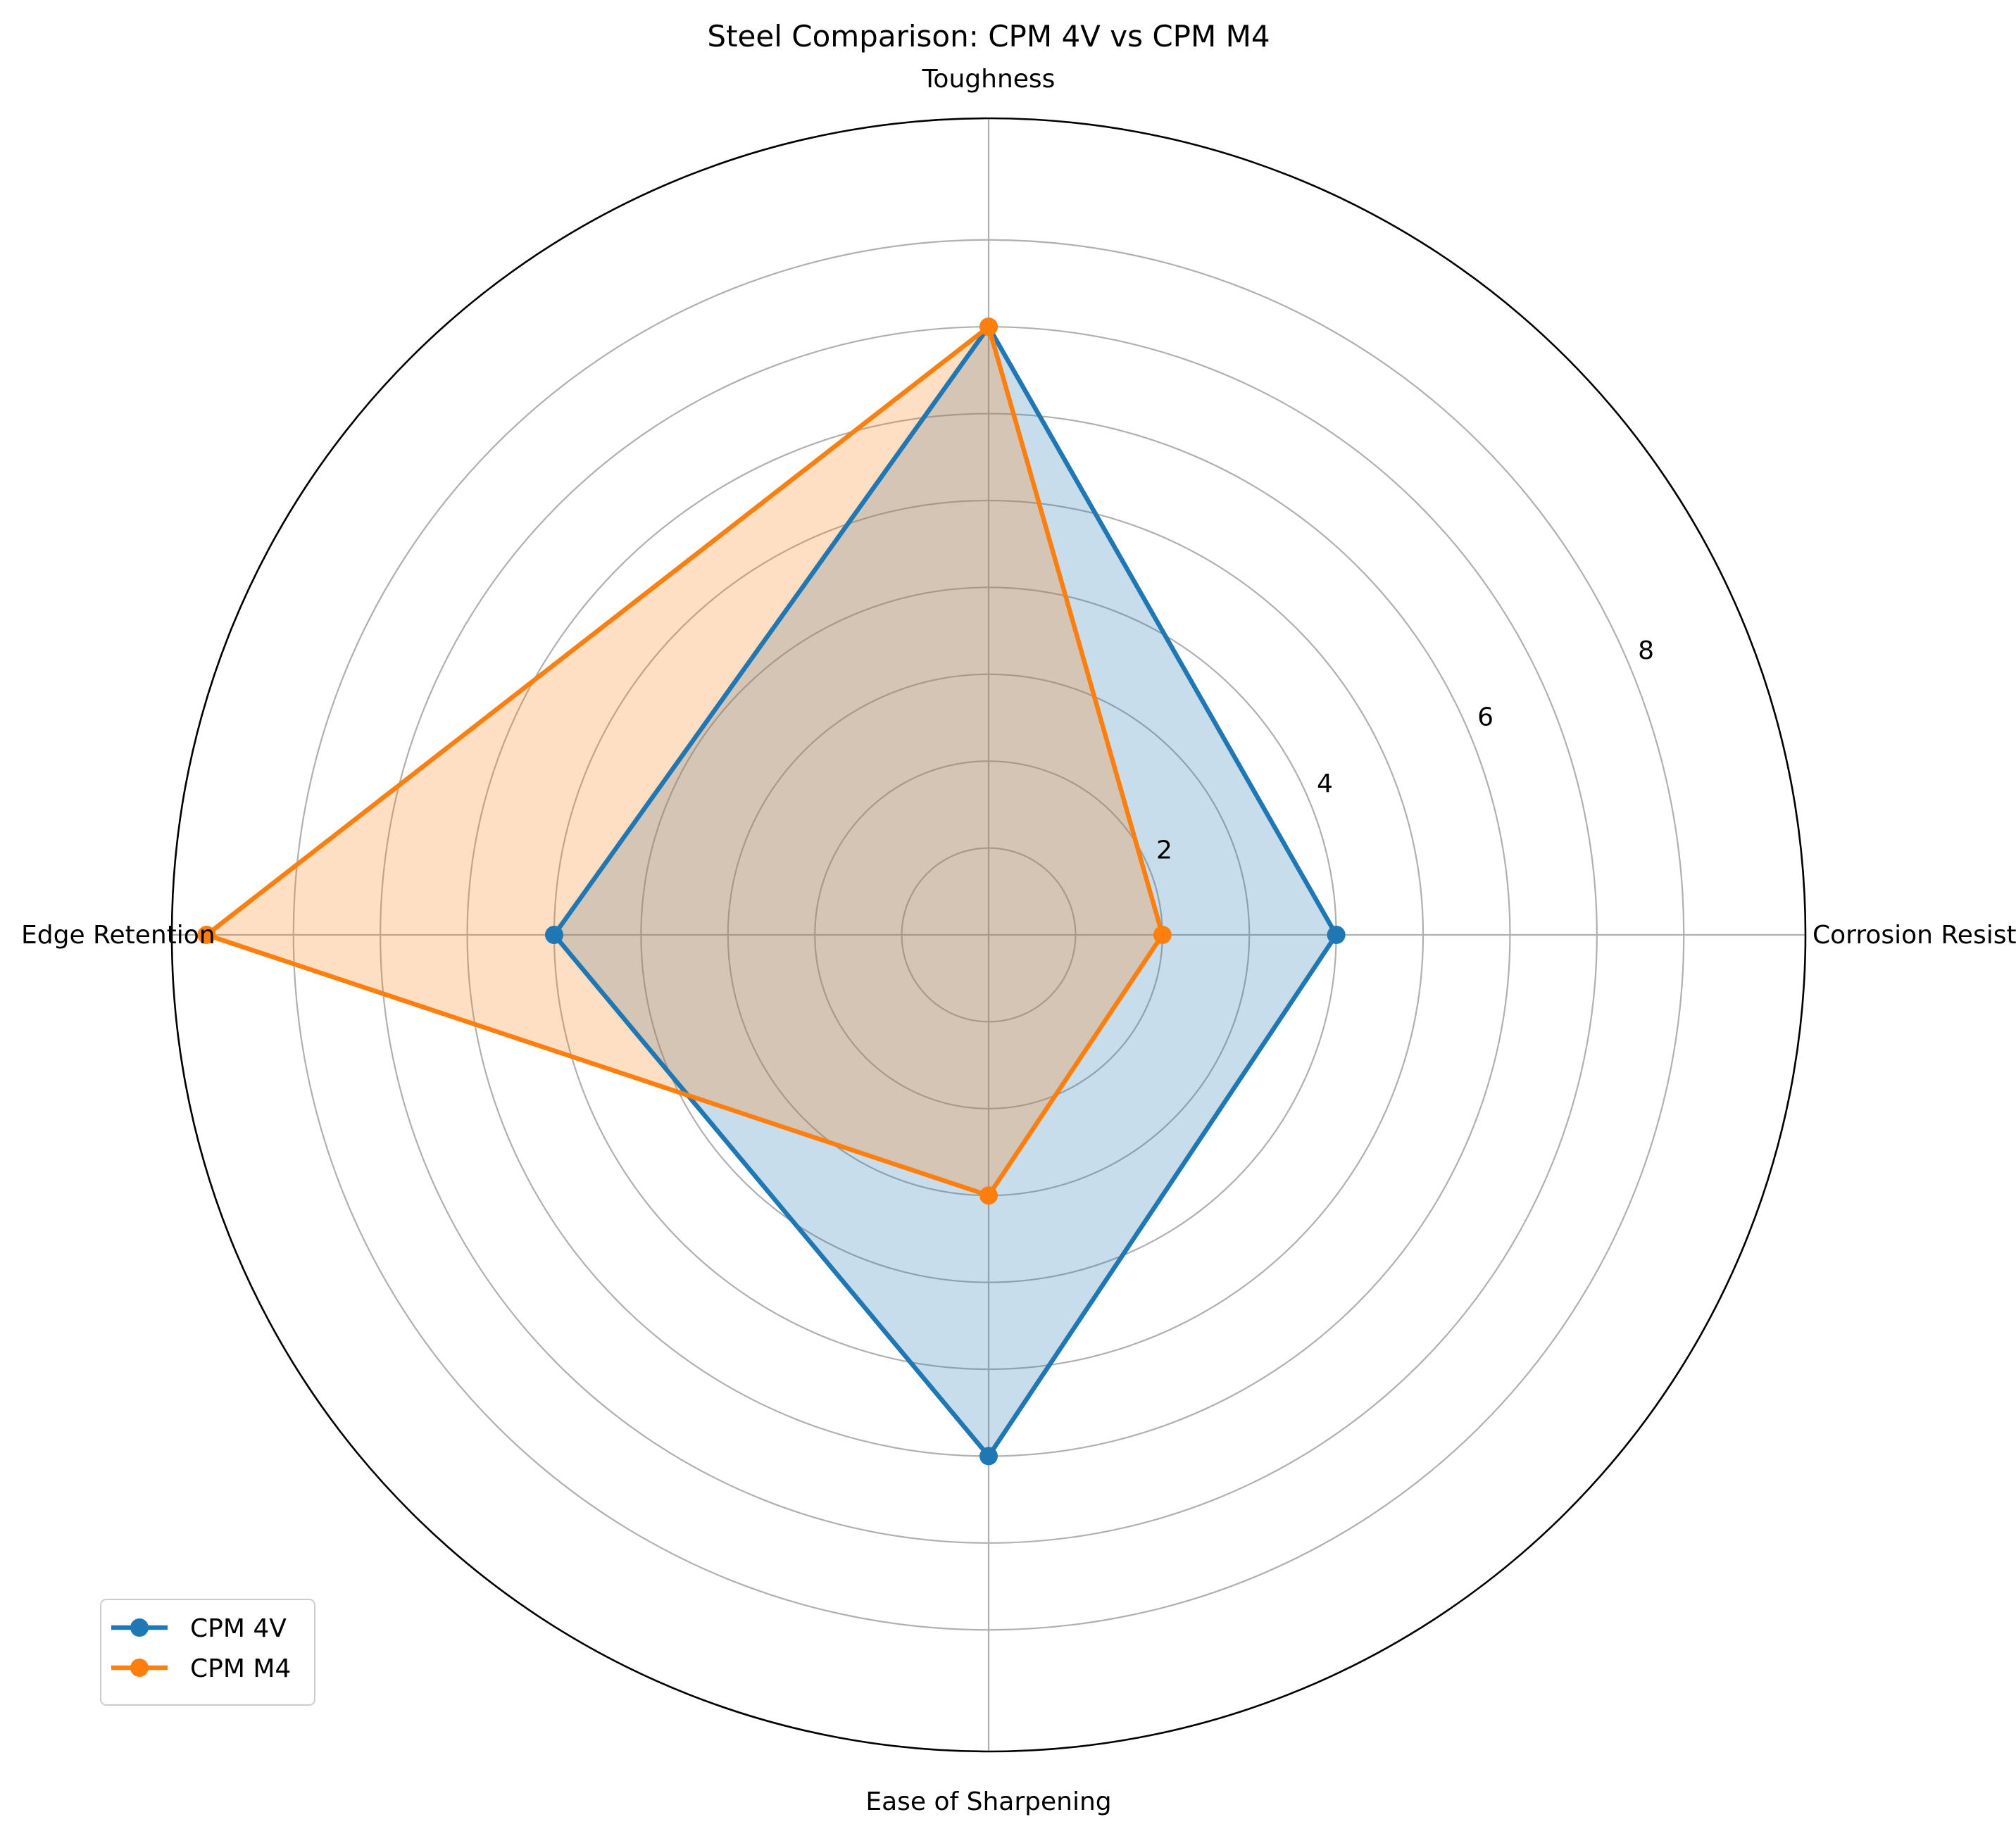  Describe the element at coordinates (988, 1801) in the screenshot. I see `category-label: Ease of Sharpening` at that location.